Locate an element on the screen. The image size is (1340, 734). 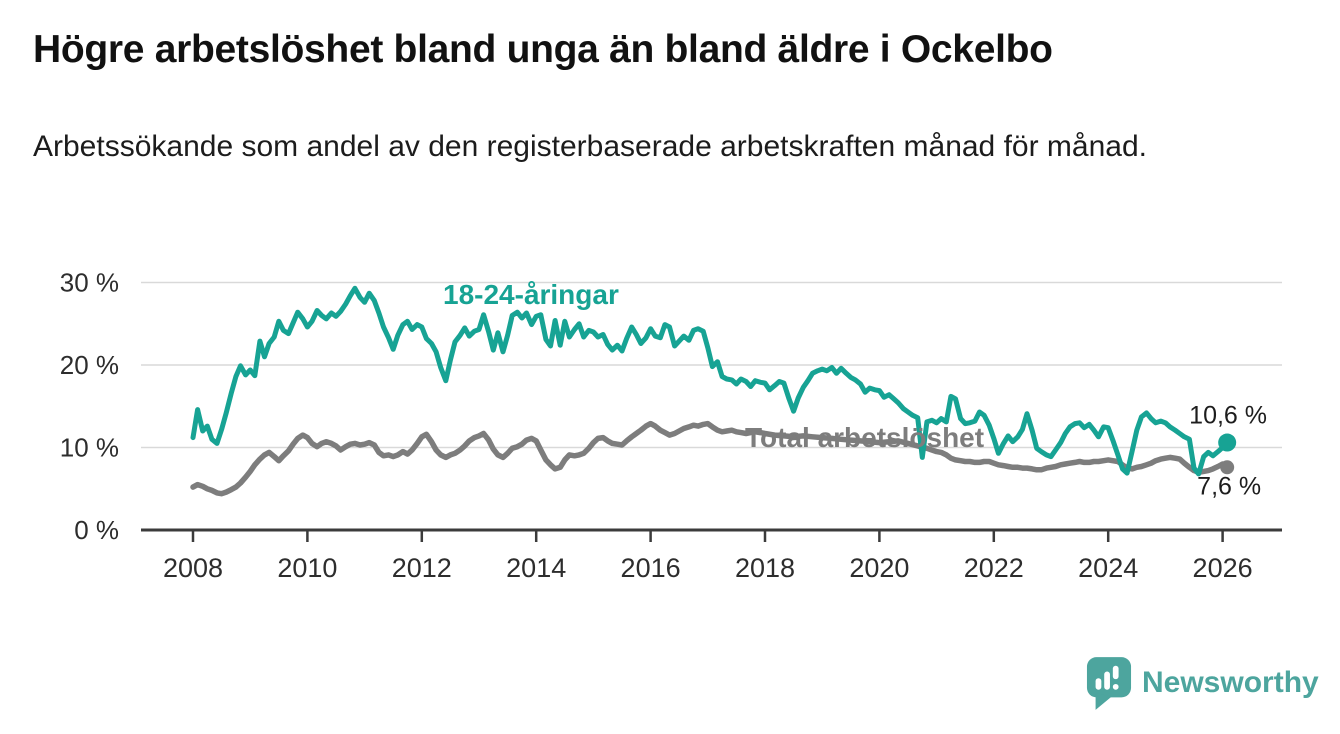
y-tick-label: 30 % is located at coordinates (89, 283).